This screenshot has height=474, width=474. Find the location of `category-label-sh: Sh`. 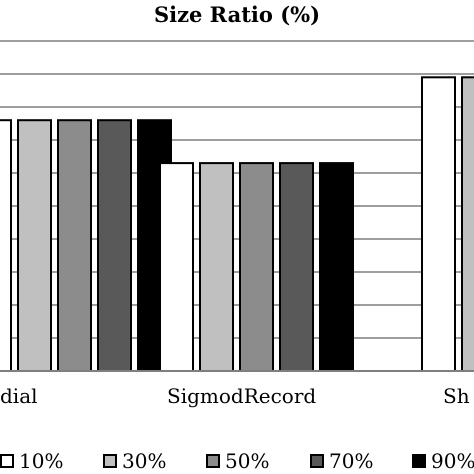

category-label-sh: Sh is located at coordinates (456, 396).